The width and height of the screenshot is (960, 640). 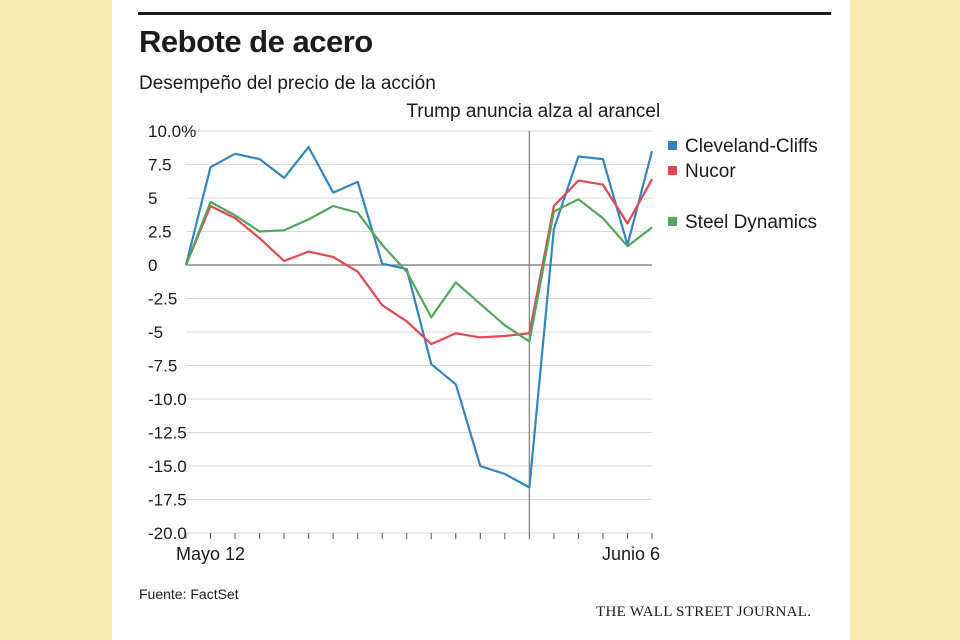 I want to click on series-line-steel-dynamics, so click(x=418, y=270).